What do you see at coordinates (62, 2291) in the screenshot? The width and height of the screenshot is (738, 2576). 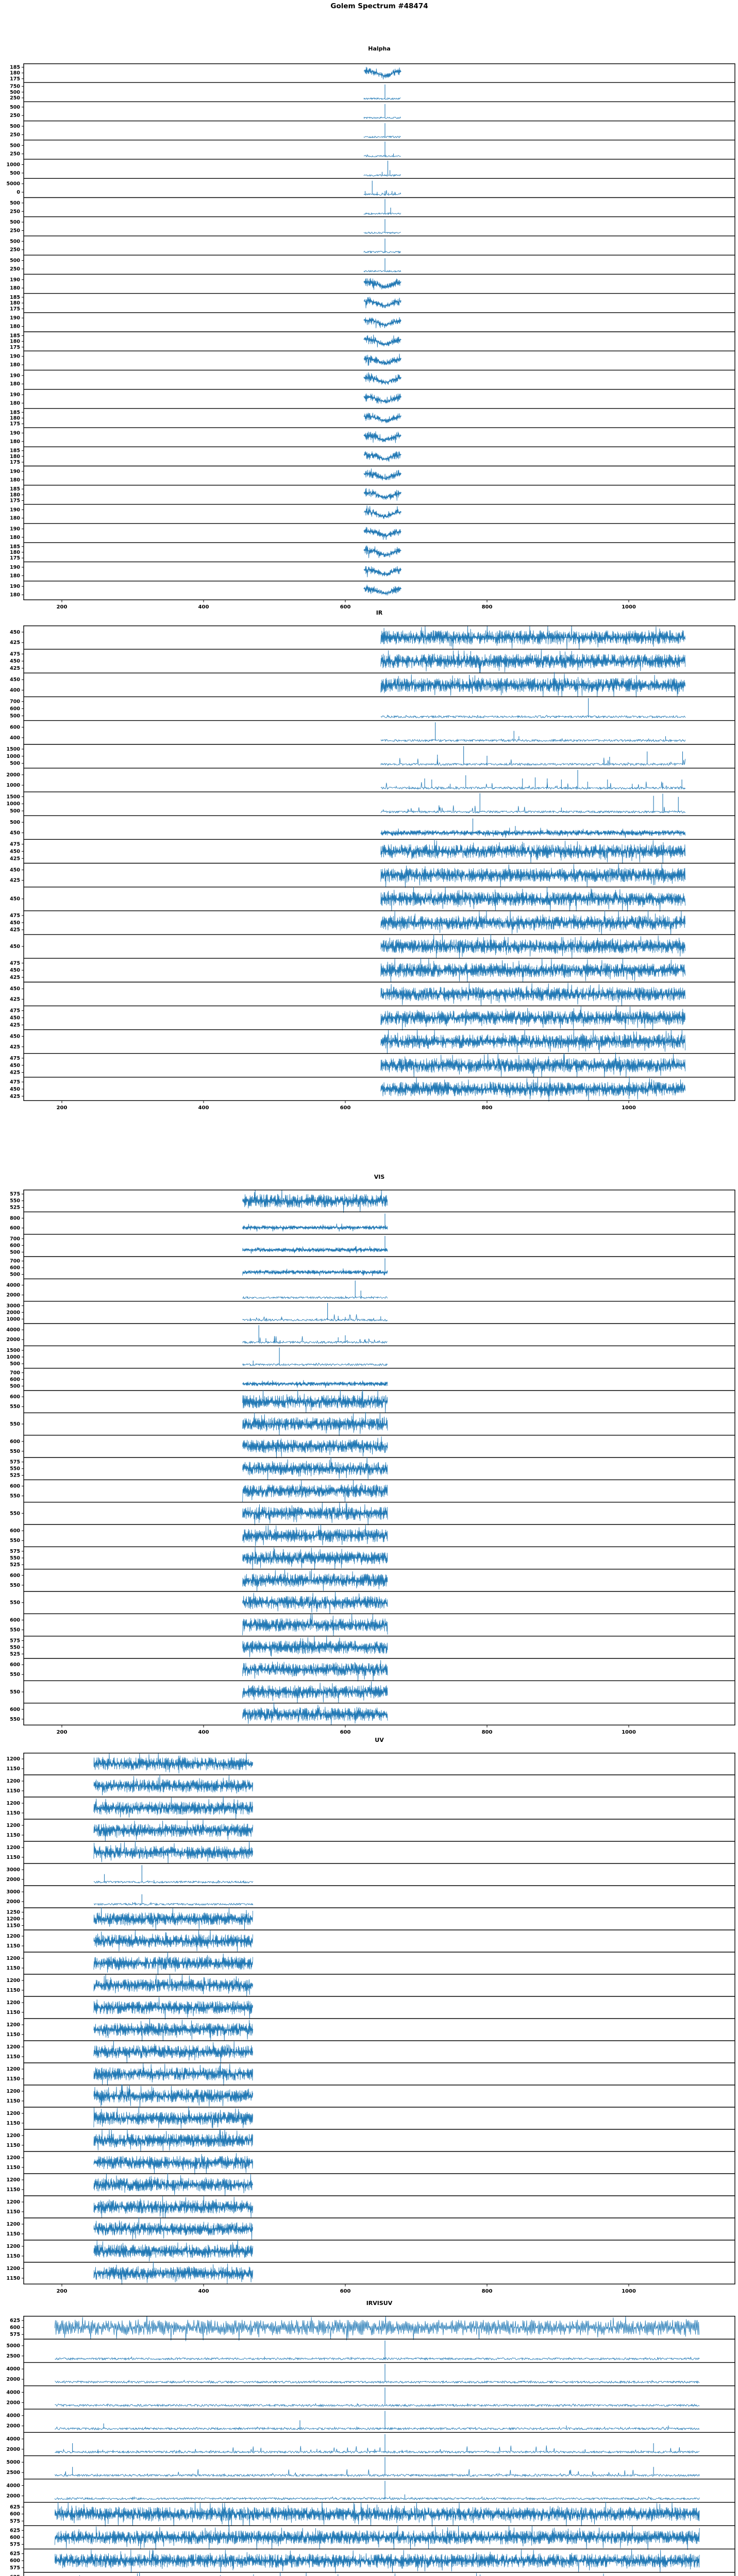 I see `x-tick-label: 200` at bounding box center [62, 2291].